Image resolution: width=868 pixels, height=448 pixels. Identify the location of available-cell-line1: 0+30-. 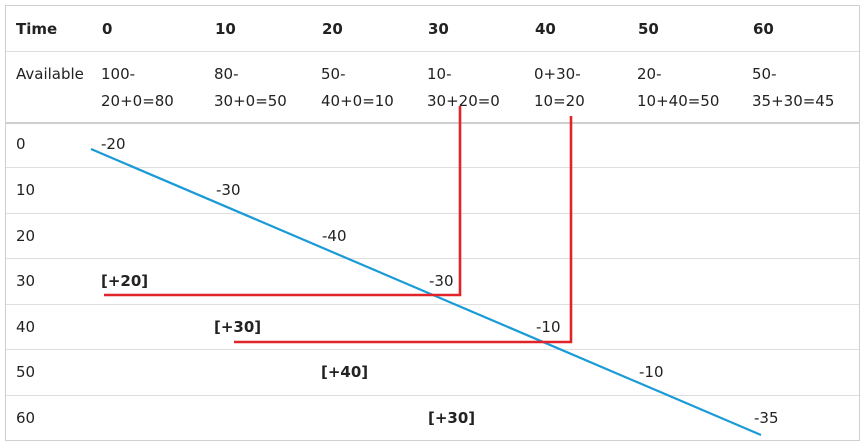
(557, 74).